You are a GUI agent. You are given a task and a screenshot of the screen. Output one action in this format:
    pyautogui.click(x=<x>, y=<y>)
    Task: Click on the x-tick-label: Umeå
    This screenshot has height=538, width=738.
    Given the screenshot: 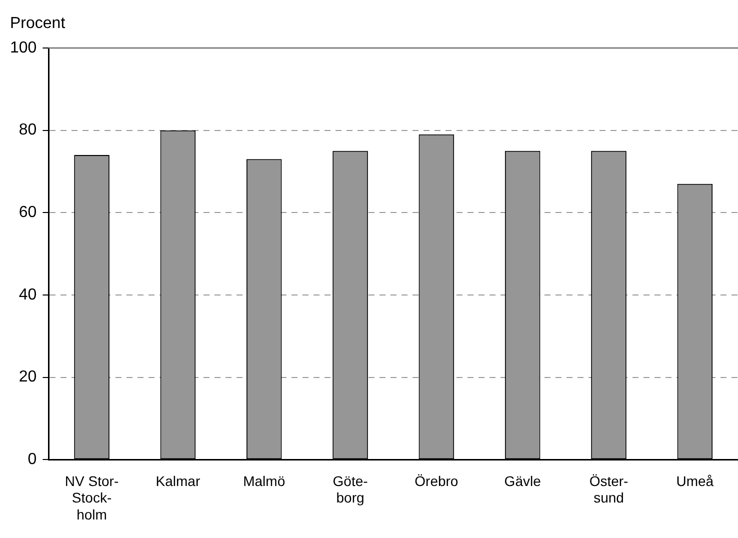 What is the action you would take?
    pyautogui.click(x=695, y=480)
    